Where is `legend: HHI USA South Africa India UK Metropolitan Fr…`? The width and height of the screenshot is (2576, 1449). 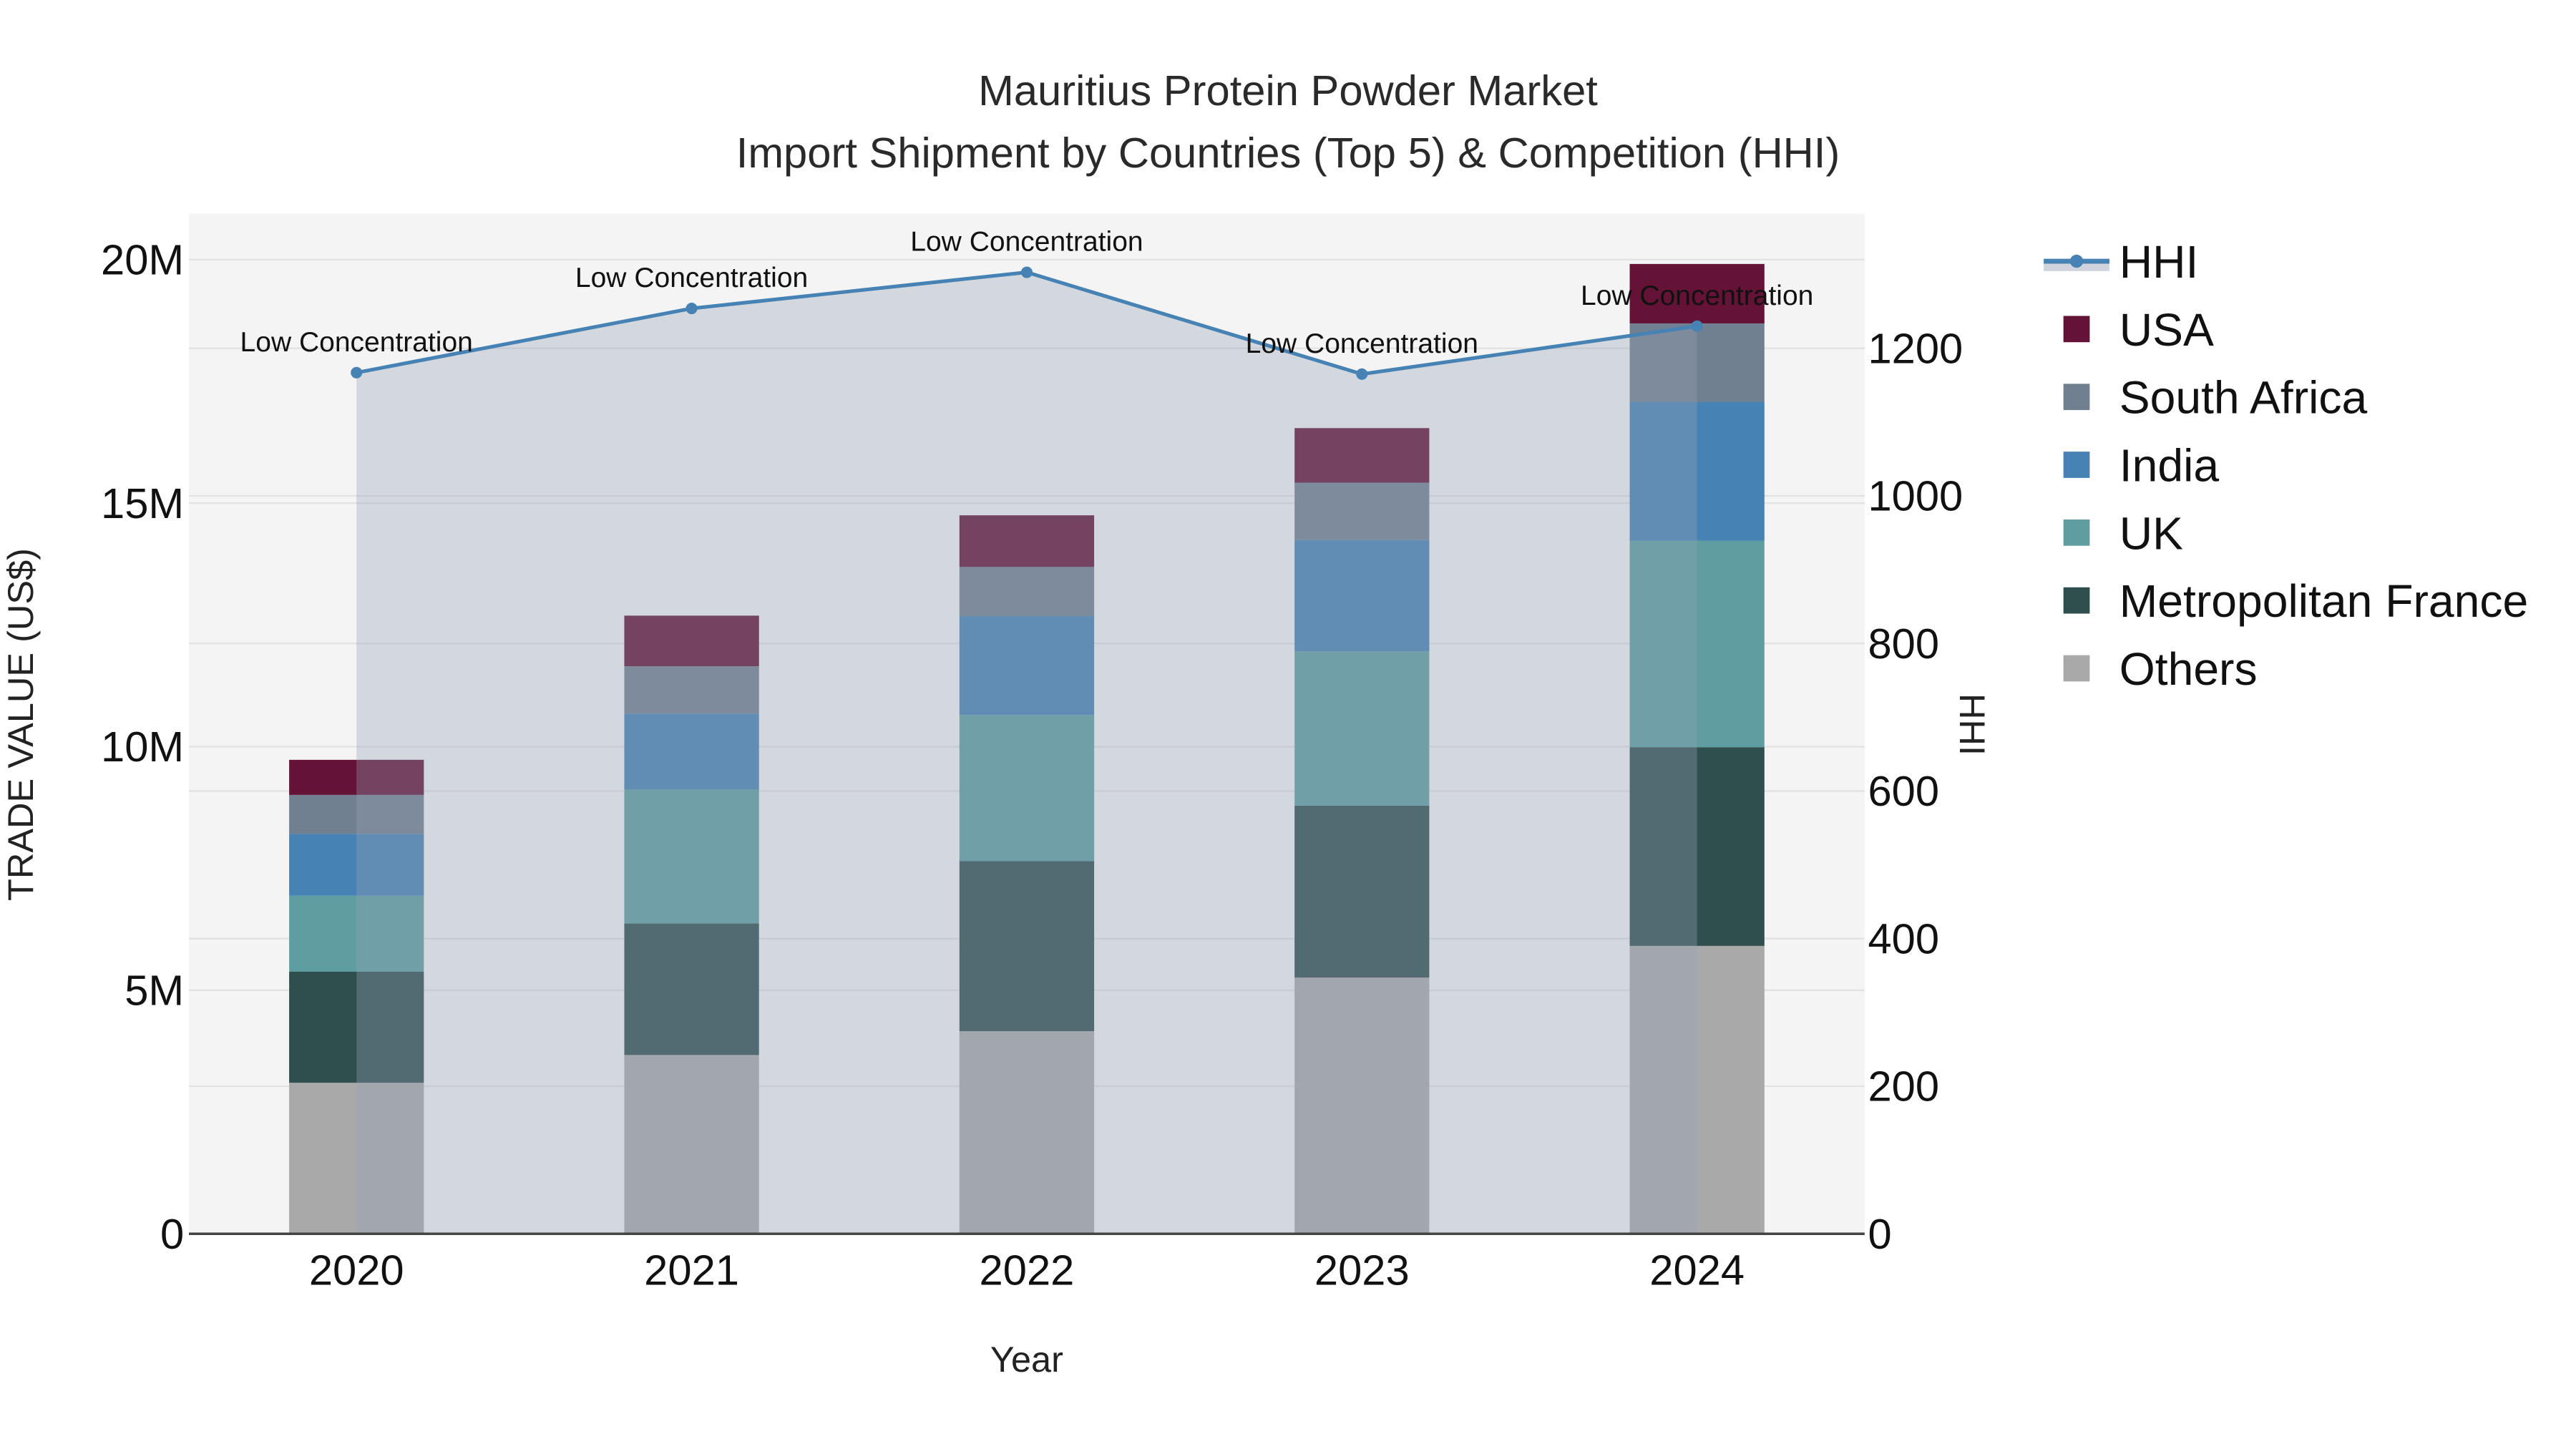
legend: HHI USA South Africa India UK Metropolitan Fr… is located at coordinates (2286, 465).